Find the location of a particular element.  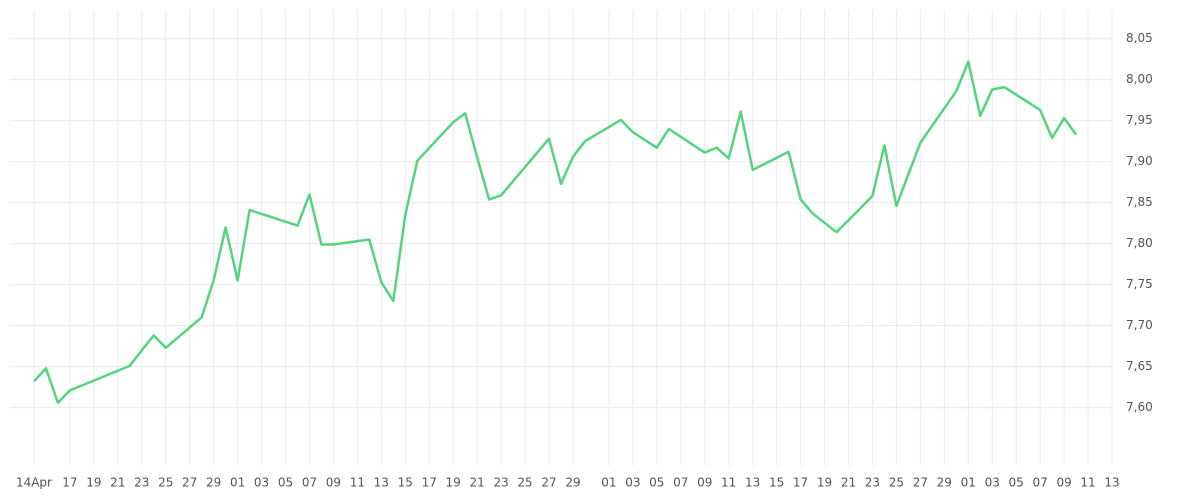

y-tick-label: 7,60 is located at coordinates (1139, 407).